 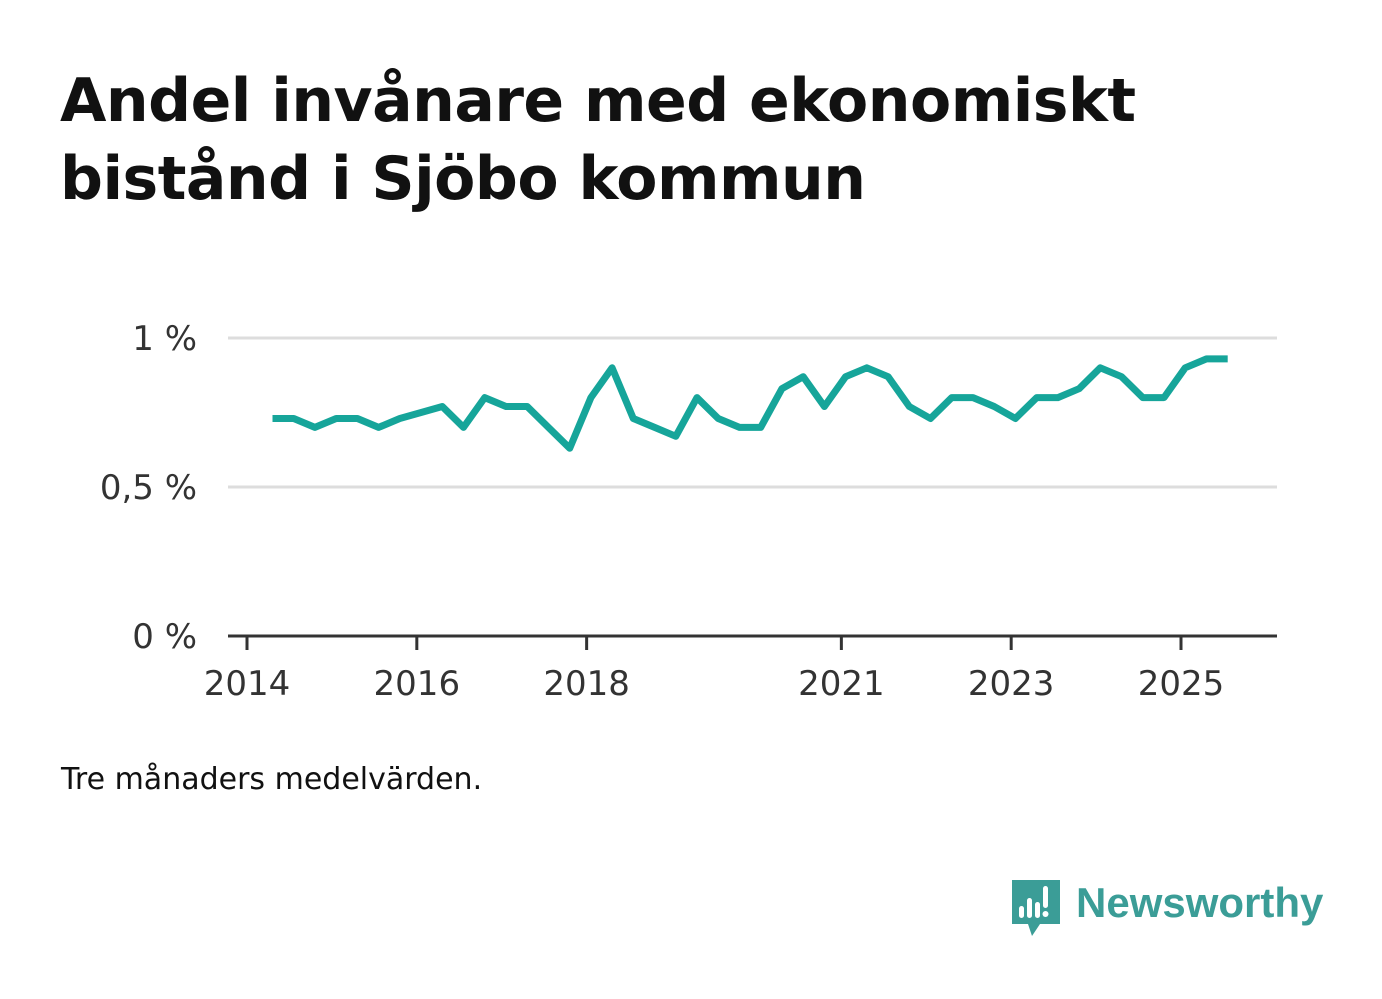 What do you see at coordinates (164, 637) in the screenshot?
I see `y-tick-label: 0 %` at bounding box center [164, 637].